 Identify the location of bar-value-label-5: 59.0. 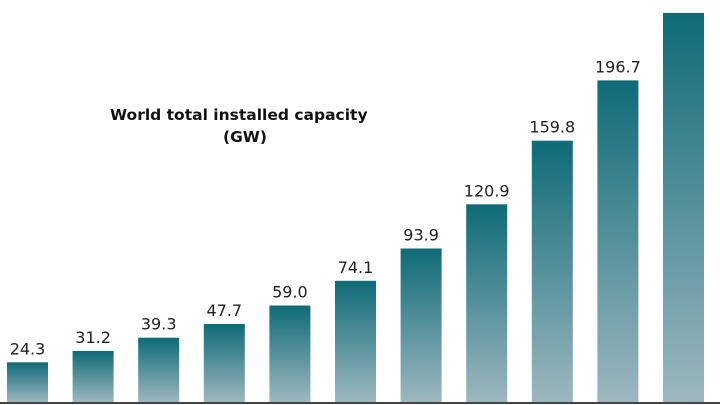
(290, 292).